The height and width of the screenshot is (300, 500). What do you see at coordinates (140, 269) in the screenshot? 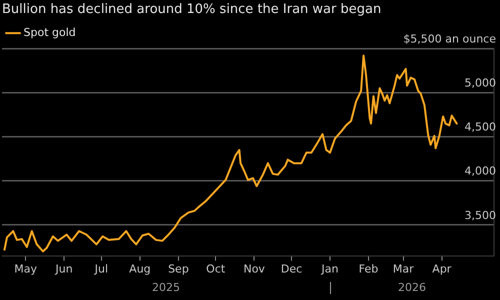
I see `x-tick-label: Aug` at bounding box center [140, 269].